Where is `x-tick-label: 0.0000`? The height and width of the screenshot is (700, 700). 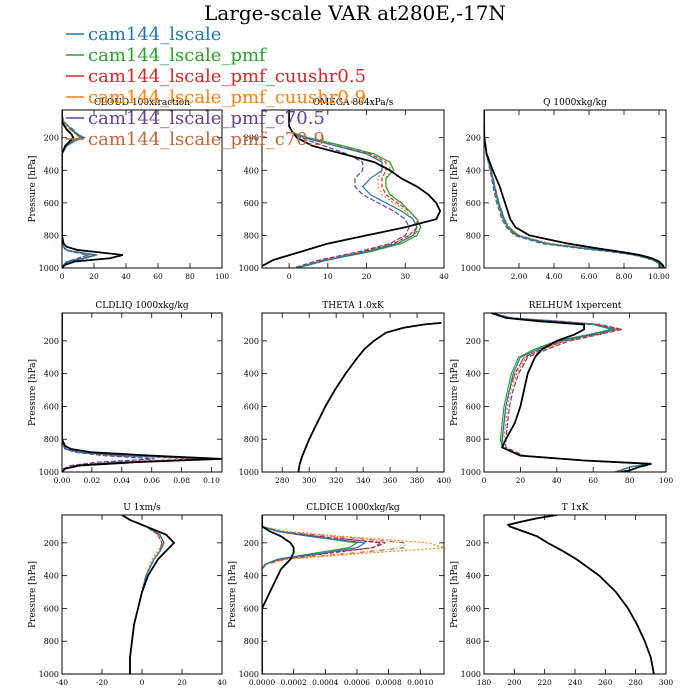 x-tick-label: 0.0000 is located at coordinates (262, 682).